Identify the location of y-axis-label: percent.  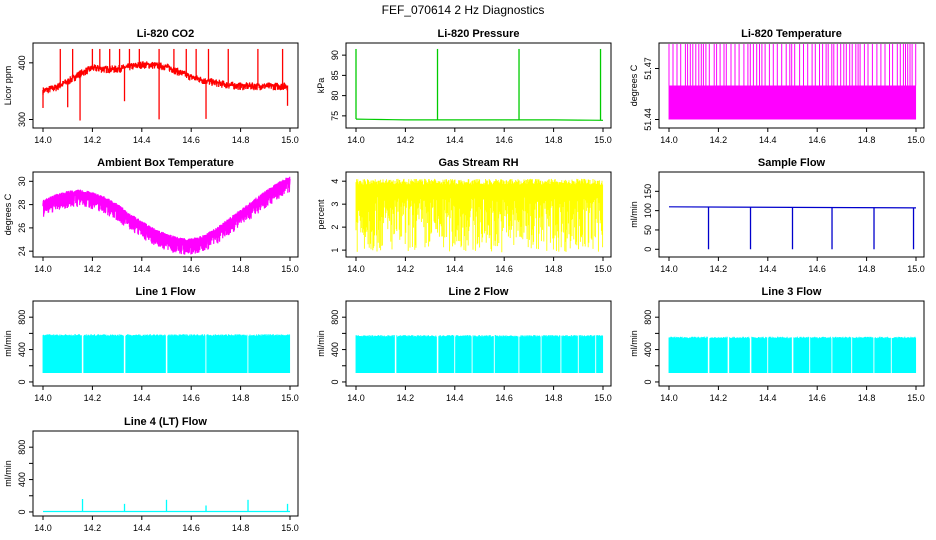
(321, 214).